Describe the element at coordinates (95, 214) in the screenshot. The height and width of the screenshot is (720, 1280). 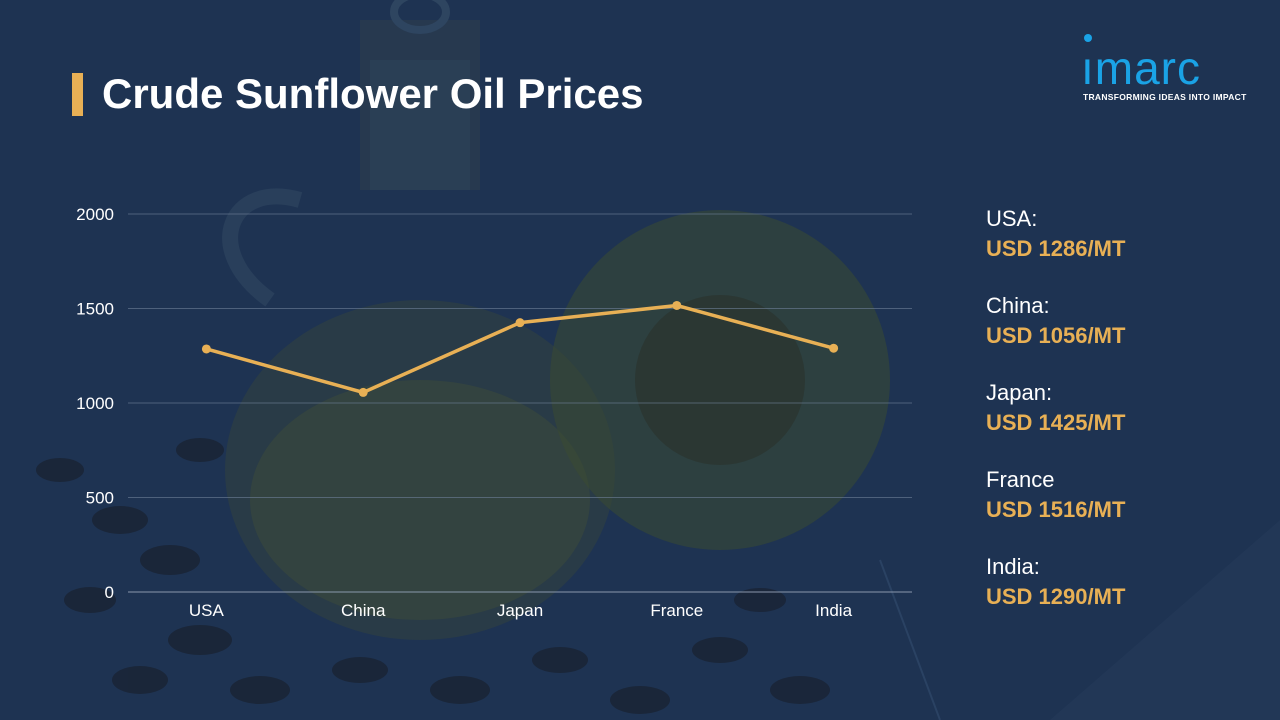
I see `y-tick-label: 2000` at that location.